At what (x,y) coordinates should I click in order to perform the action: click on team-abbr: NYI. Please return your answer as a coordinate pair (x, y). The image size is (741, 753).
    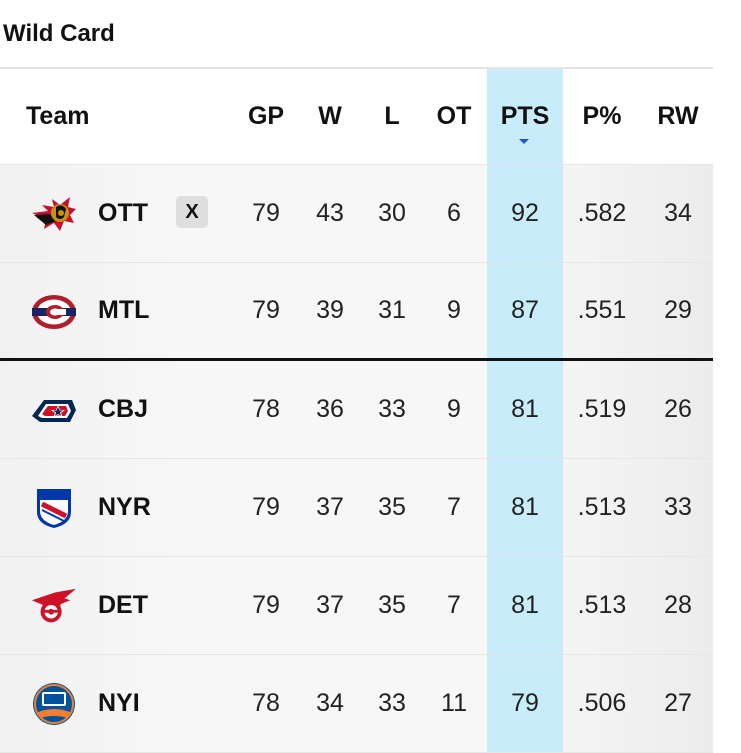
    Looking at the image, I should click on (119, 703).